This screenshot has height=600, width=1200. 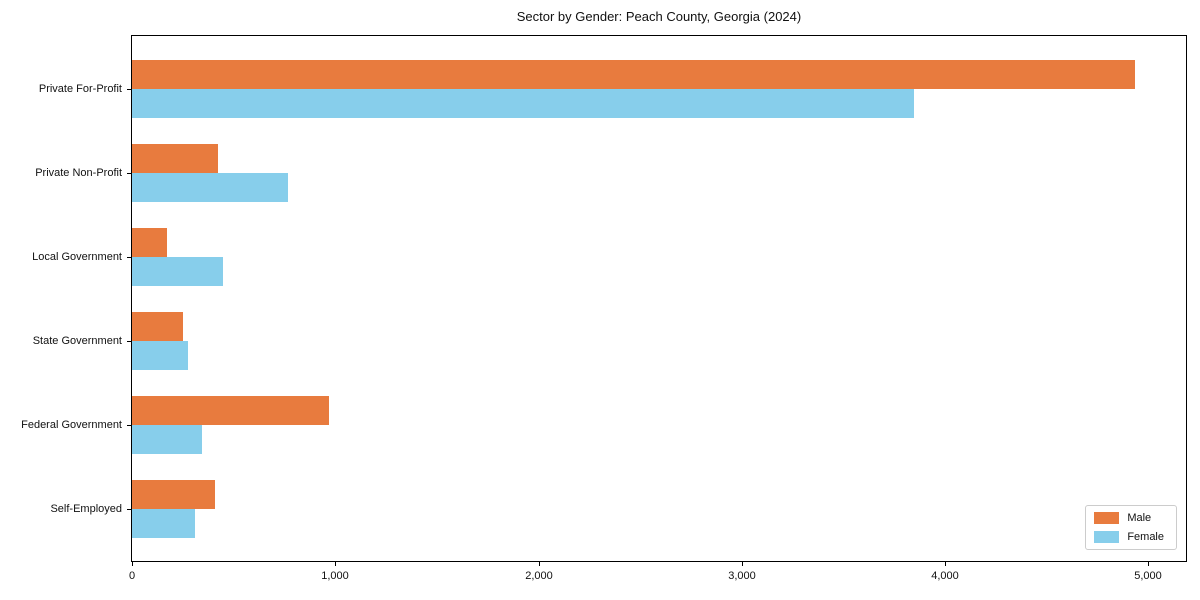 I want to click on x-tick-label: 5,000, so click(x=1148, y=576).